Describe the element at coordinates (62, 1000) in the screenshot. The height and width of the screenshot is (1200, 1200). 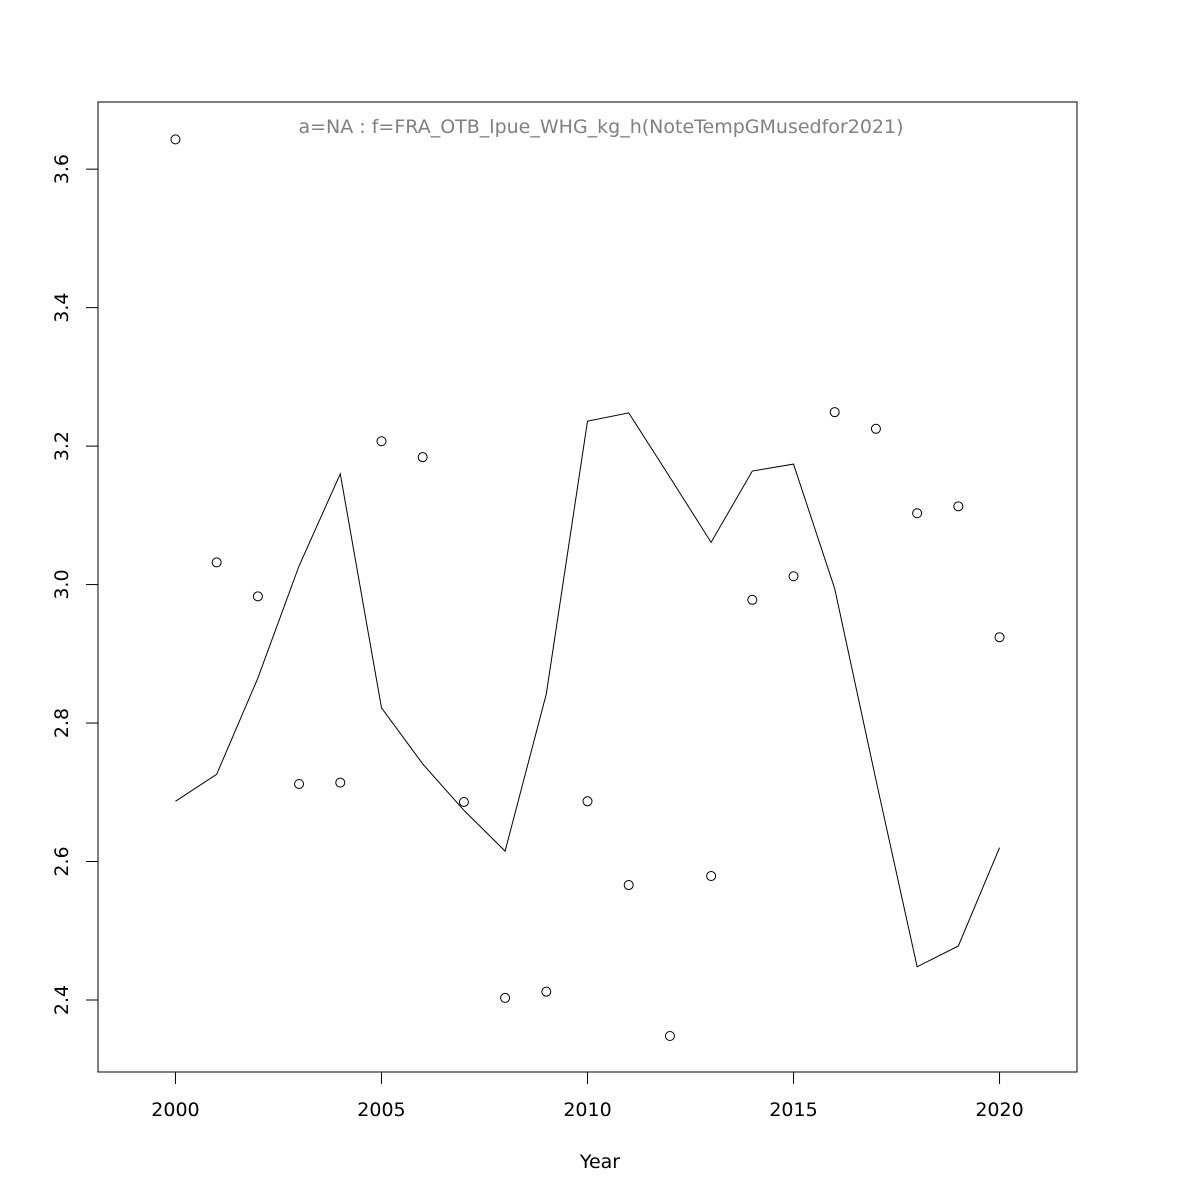
I see `y-tick-label: 2.4` at that location.